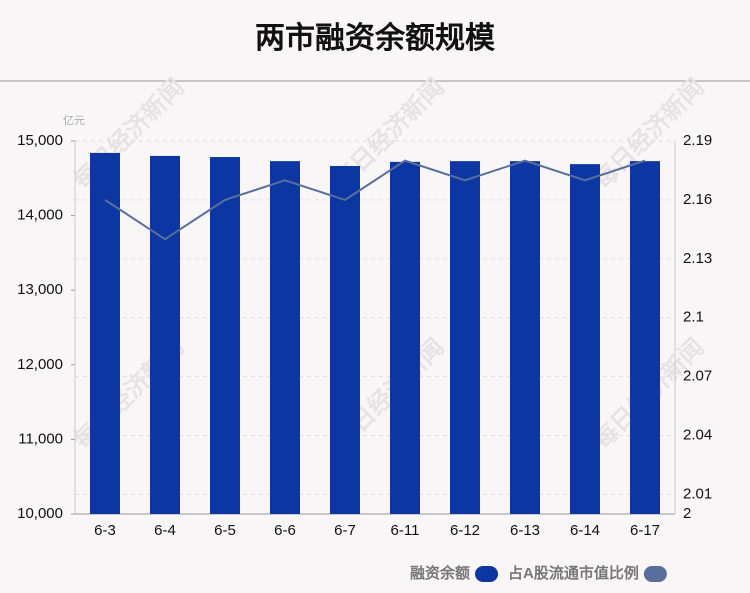 The width and height of the screenshot is (750, 593). What do you see at coordinates (573, 573) in the screenshot?
I see `legend-label: 占A股流通市值比例` at bounding box center [573, 573].